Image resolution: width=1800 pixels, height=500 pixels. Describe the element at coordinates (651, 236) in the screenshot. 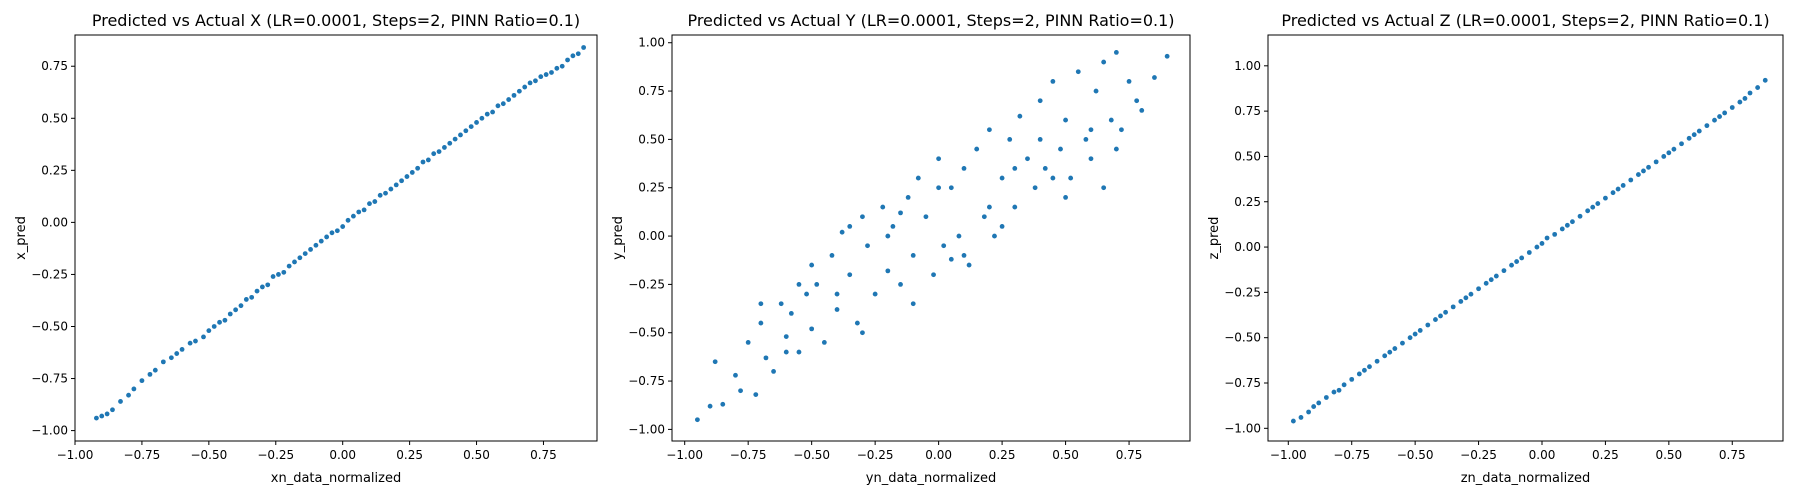

I see `y-tick-label: 0.00` at that location.